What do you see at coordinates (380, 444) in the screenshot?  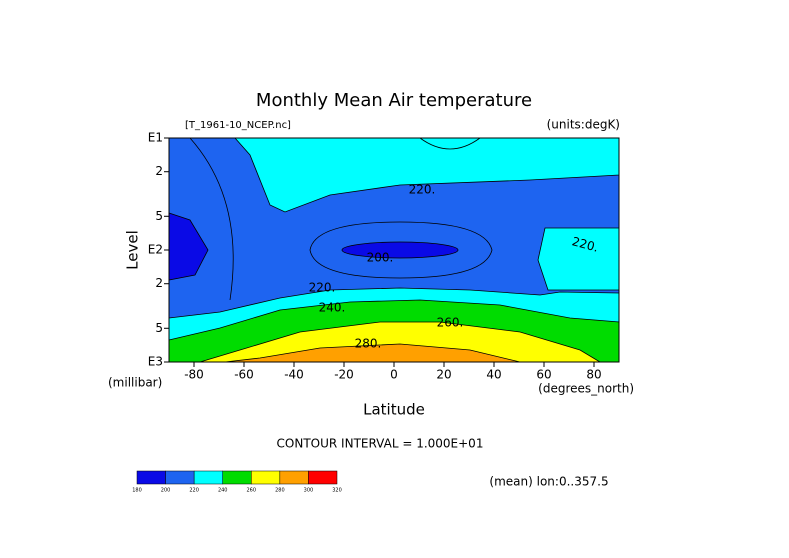 I see `contour-interval: CONTOUR INTERVAL = 1.000E+01` at bounding box center [380, 444].